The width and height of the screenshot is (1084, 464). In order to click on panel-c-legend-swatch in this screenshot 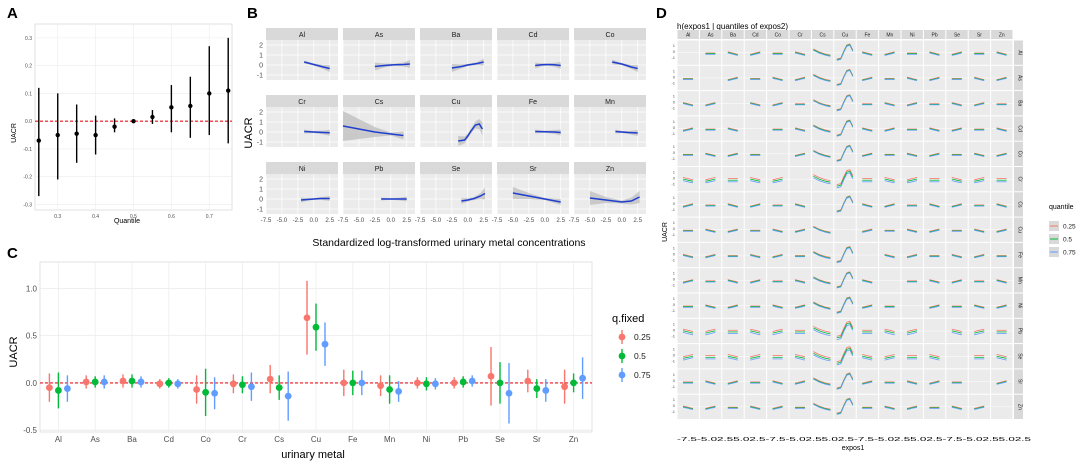, I will do `click(622, 337)`.